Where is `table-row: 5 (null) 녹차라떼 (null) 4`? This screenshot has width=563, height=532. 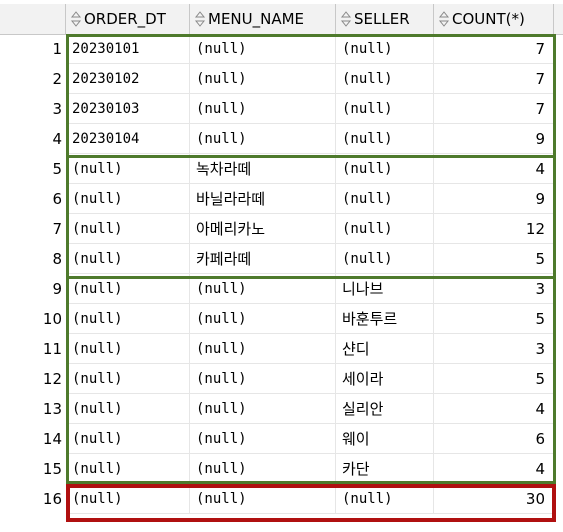
table-row: 5 (null) 녹차라떼 (null) 4 is located at coordinates (281, 169).